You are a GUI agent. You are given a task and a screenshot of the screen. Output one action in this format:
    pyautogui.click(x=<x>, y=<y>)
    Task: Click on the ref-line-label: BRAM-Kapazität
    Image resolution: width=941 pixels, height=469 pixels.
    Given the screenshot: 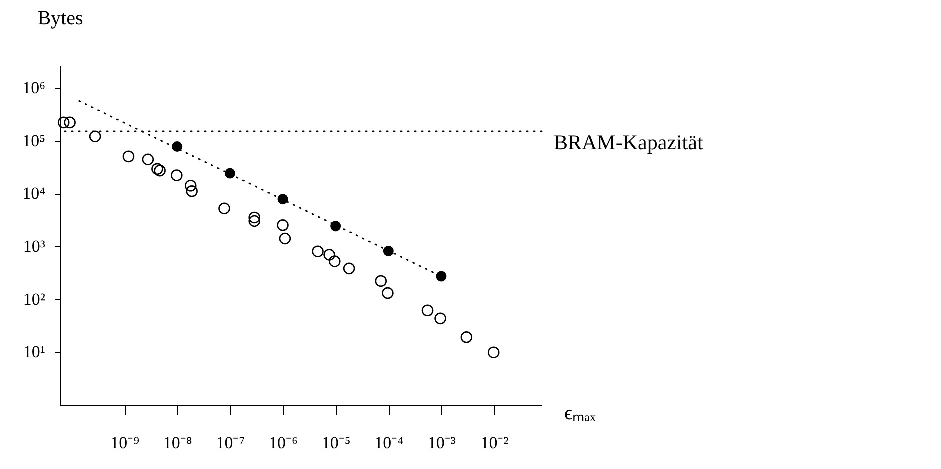 What is the action you would take?
    pyautogui.click(x=629, y=142)
    